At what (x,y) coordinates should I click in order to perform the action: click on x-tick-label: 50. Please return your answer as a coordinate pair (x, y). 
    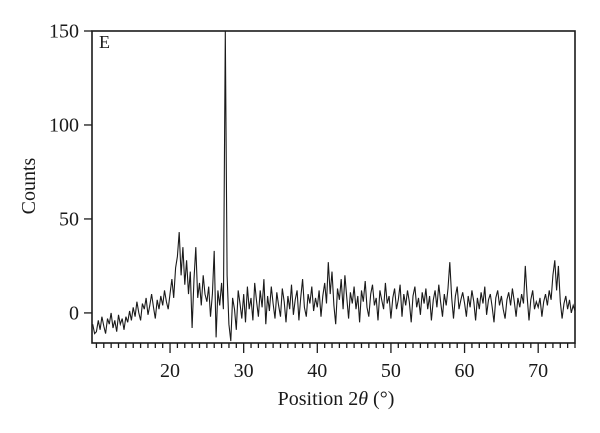
    Looking at the image, I should click on (391, 371).